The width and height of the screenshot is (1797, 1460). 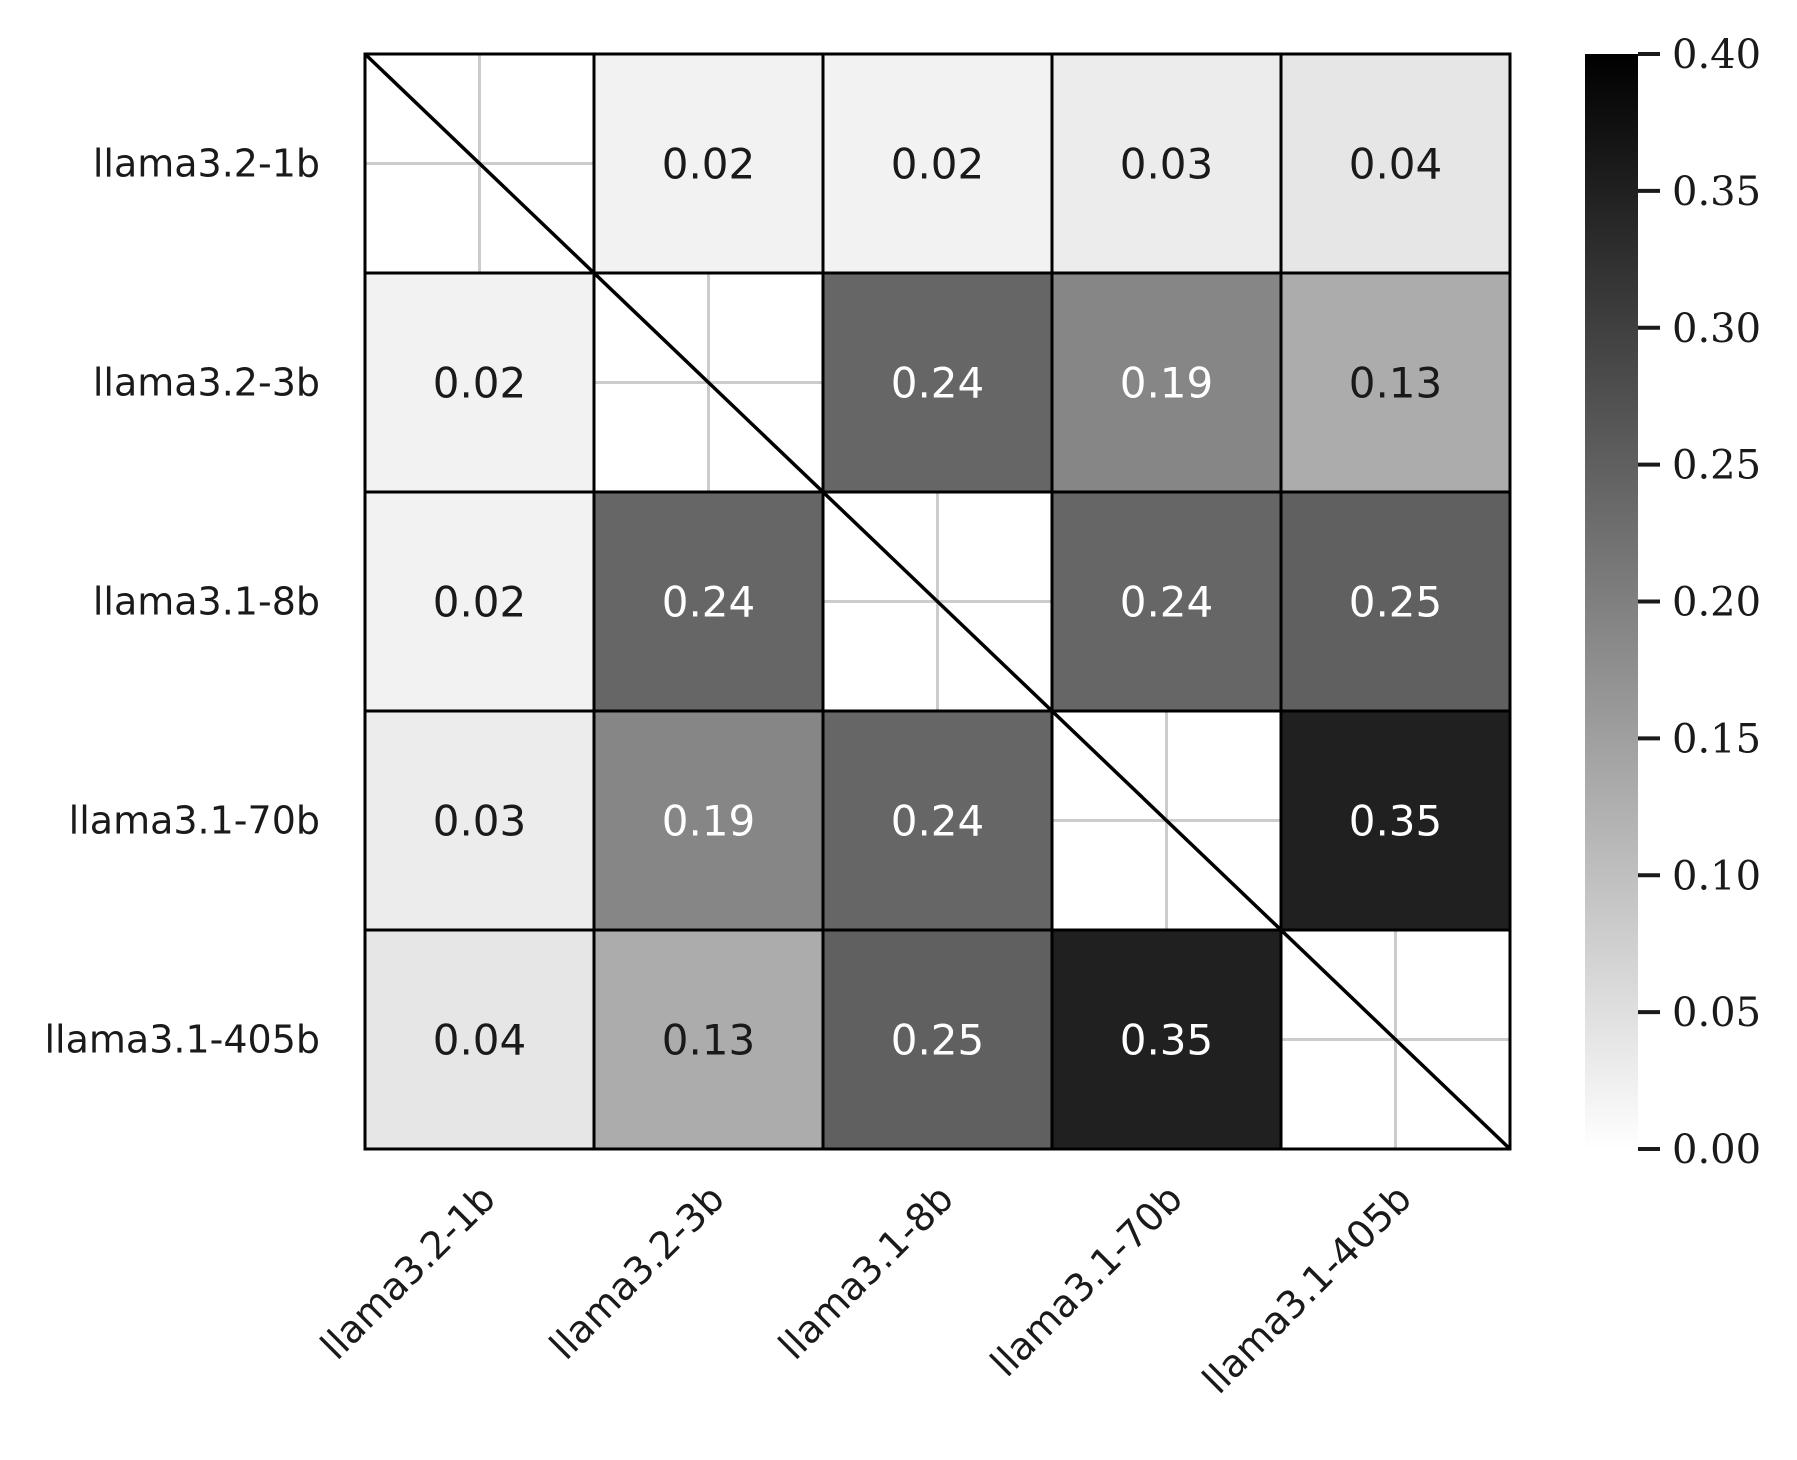 I want to click on y-tick-label: llama3.1-8b, so click(x=206, y=602).